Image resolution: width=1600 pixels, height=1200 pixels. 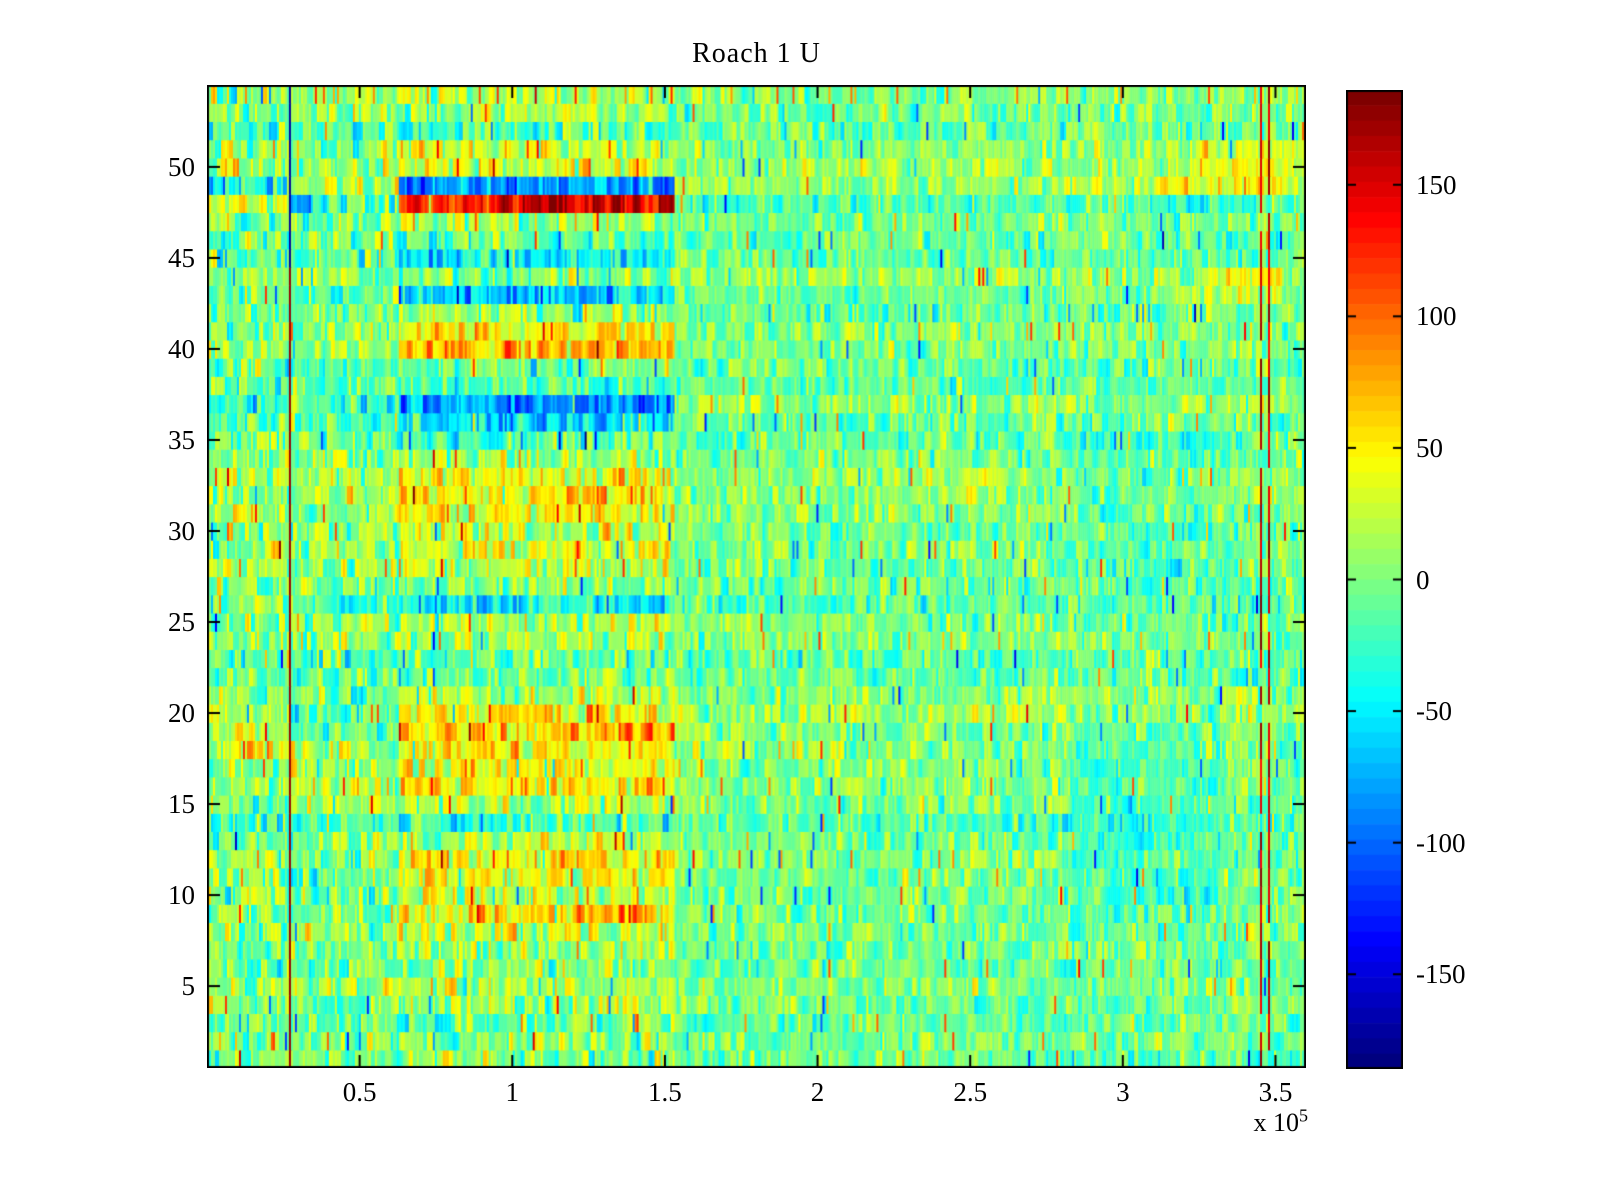 I want to click on exponent-value: 5, so click(x=1303, y=1115).